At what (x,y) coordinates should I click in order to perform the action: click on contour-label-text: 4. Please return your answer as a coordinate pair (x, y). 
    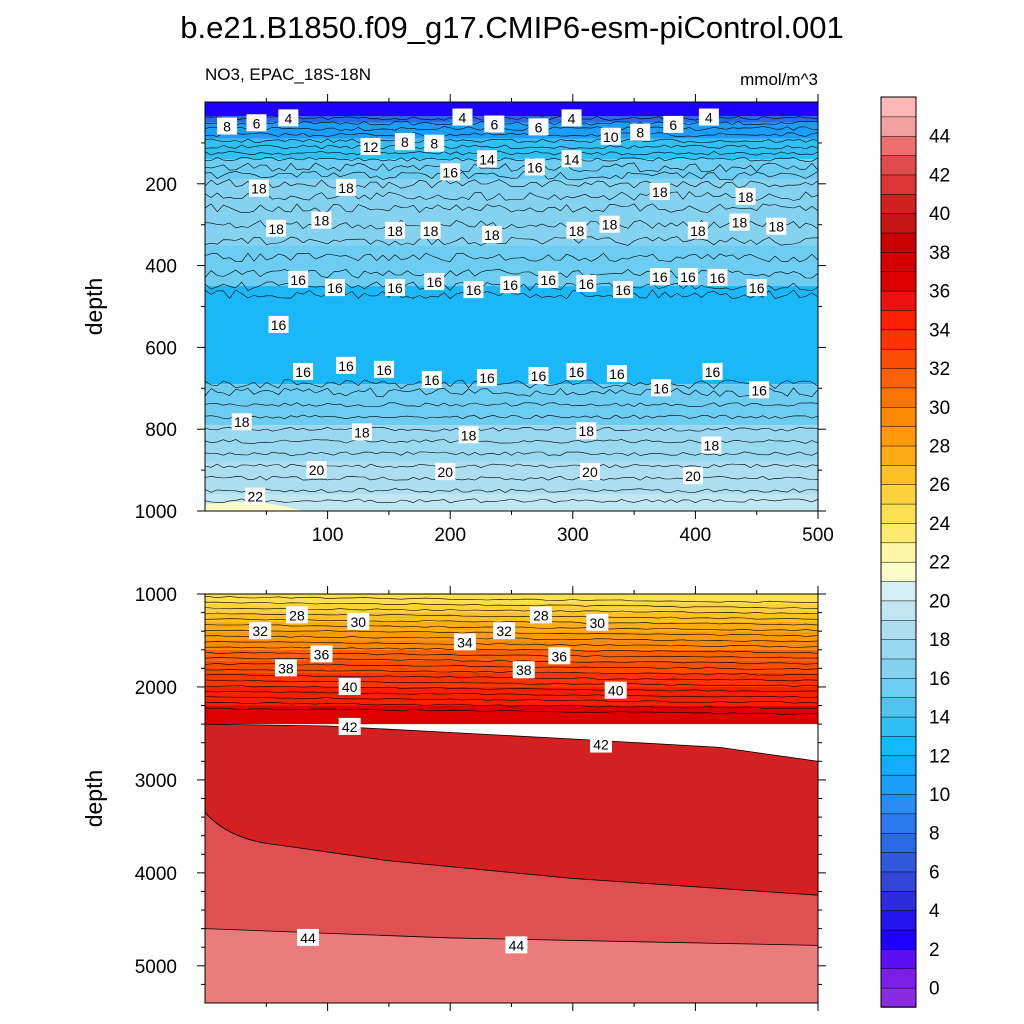
    Looking at the image, I should click on (572, 118).